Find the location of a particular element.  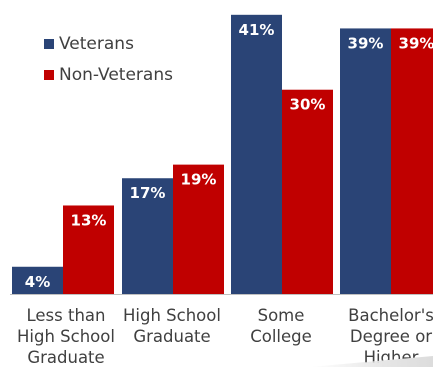

x-tick-line: College is located at coordinates (281, 336).